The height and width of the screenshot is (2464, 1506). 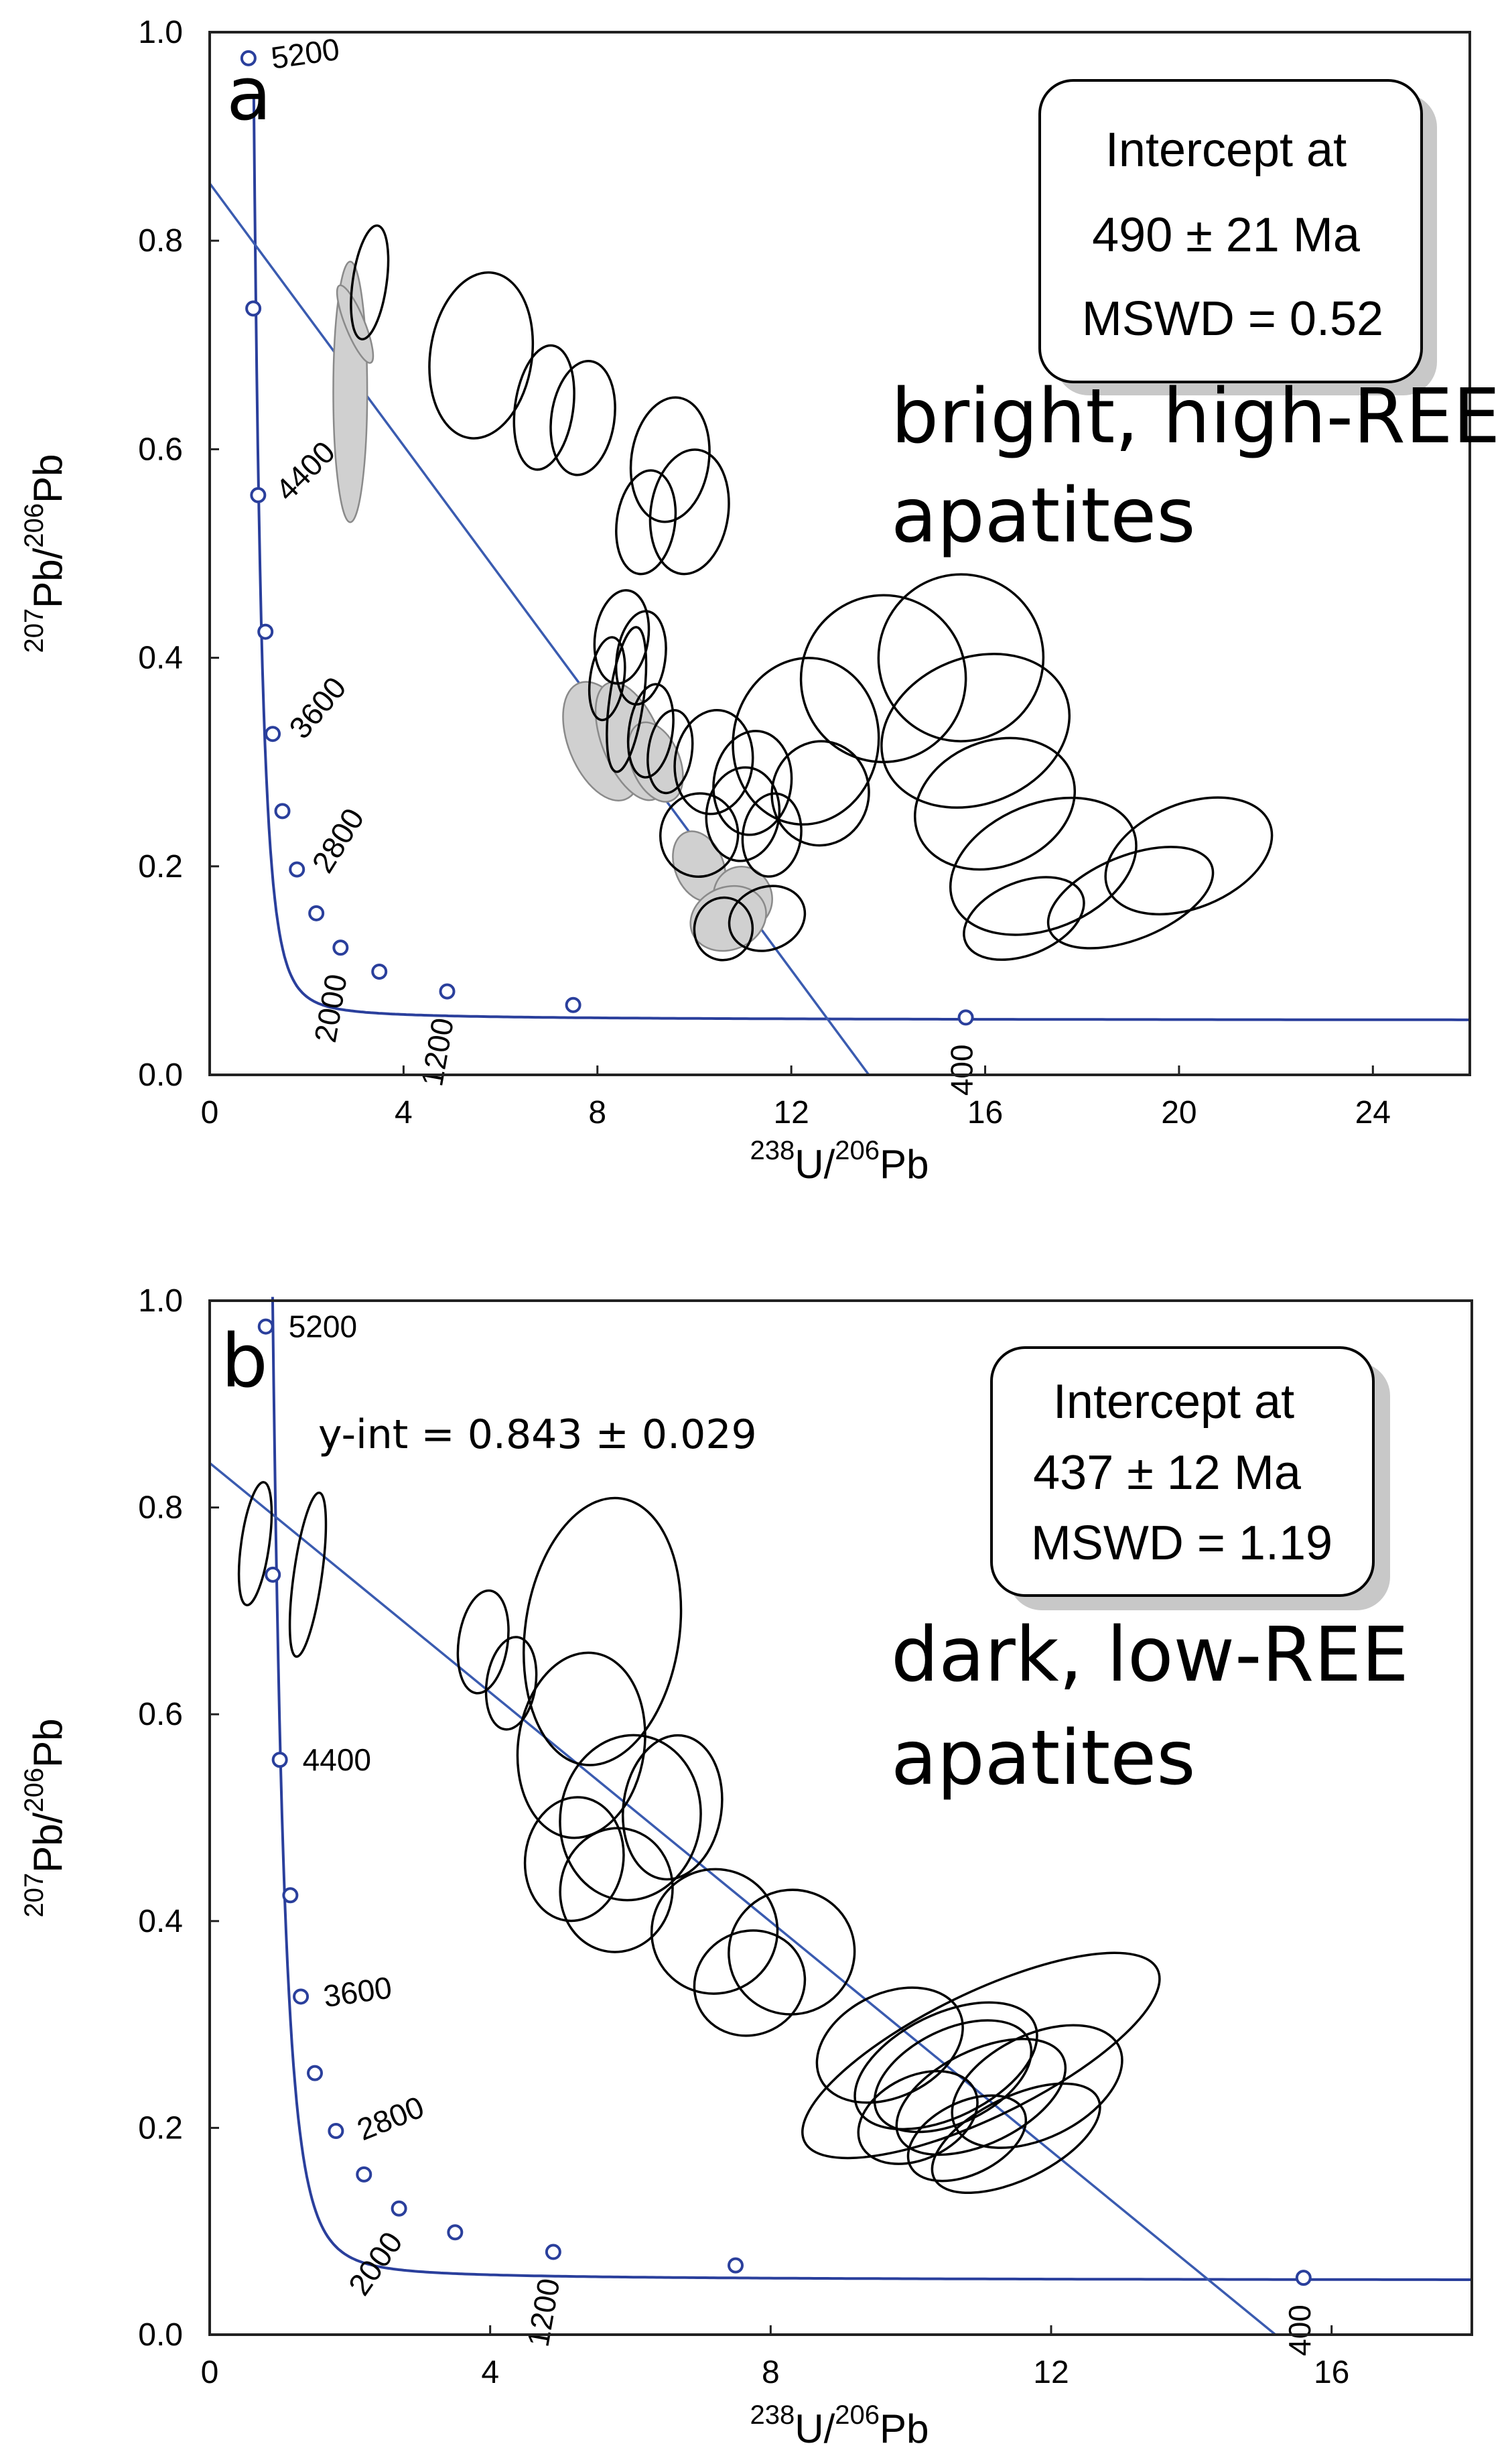 I want to click on intercept-mswd: MSWD = 0.52, so click(x=1232, y=319).